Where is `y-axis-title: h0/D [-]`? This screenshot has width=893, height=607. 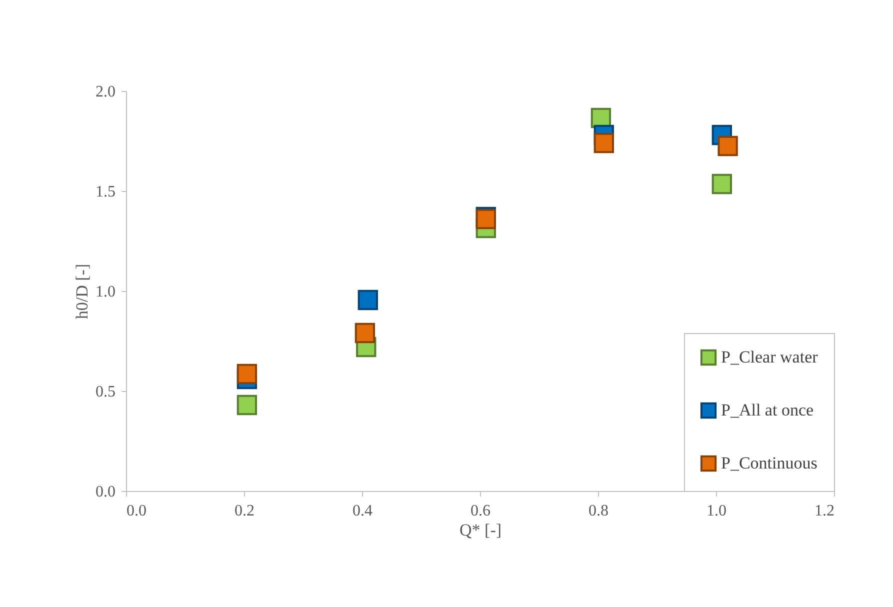 y-axis-title: h0/D [-] is located at coordinates (82, 292).